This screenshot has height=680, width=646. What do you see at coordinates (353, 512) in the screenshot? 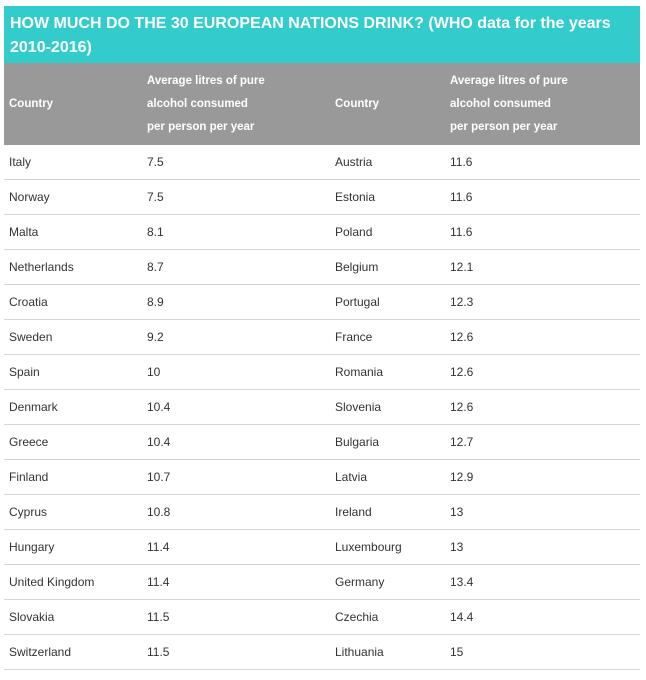
I see `country-cell: Ireland` at bounding box center [353, 512].